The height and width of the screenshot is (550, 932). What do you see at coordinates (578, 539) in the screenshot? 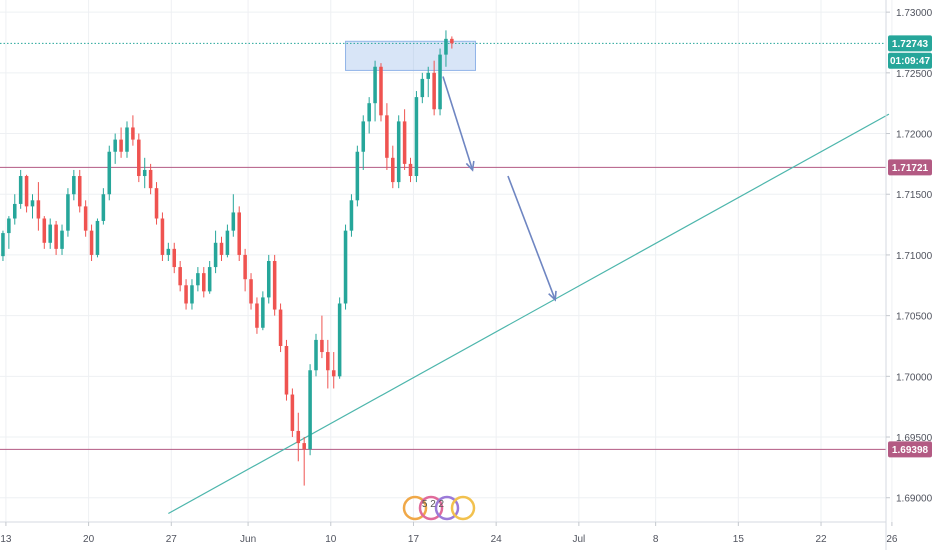
I see `time-tick-label: Jul` at bounding box center [578, 539].